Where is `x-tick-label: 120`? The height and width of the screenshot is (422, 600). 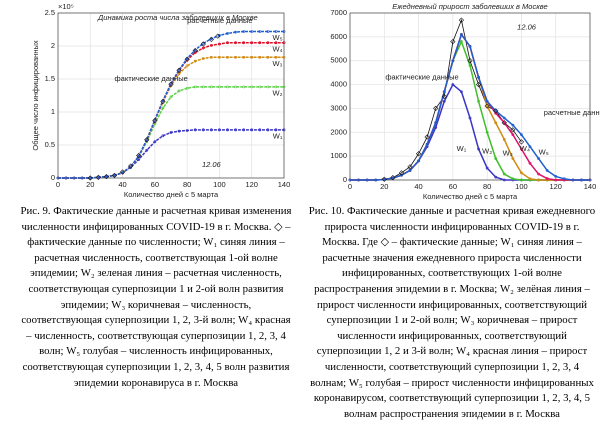 x-tick-label: 120 is located at coordinates (251, 184).